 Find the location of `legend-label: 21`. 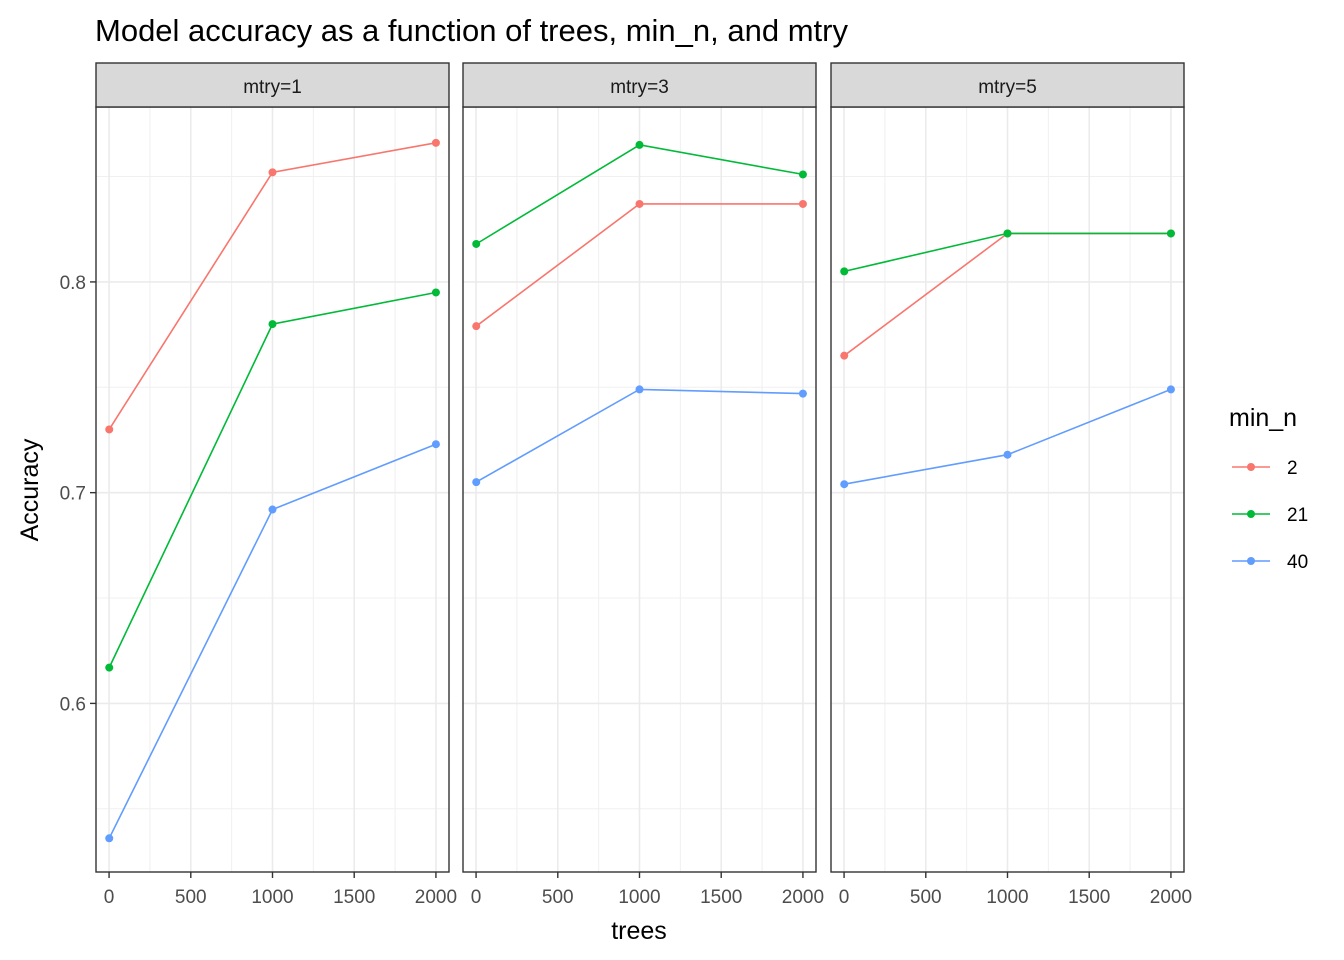

legend-label: 21 is located at coordinates (1297, 515).